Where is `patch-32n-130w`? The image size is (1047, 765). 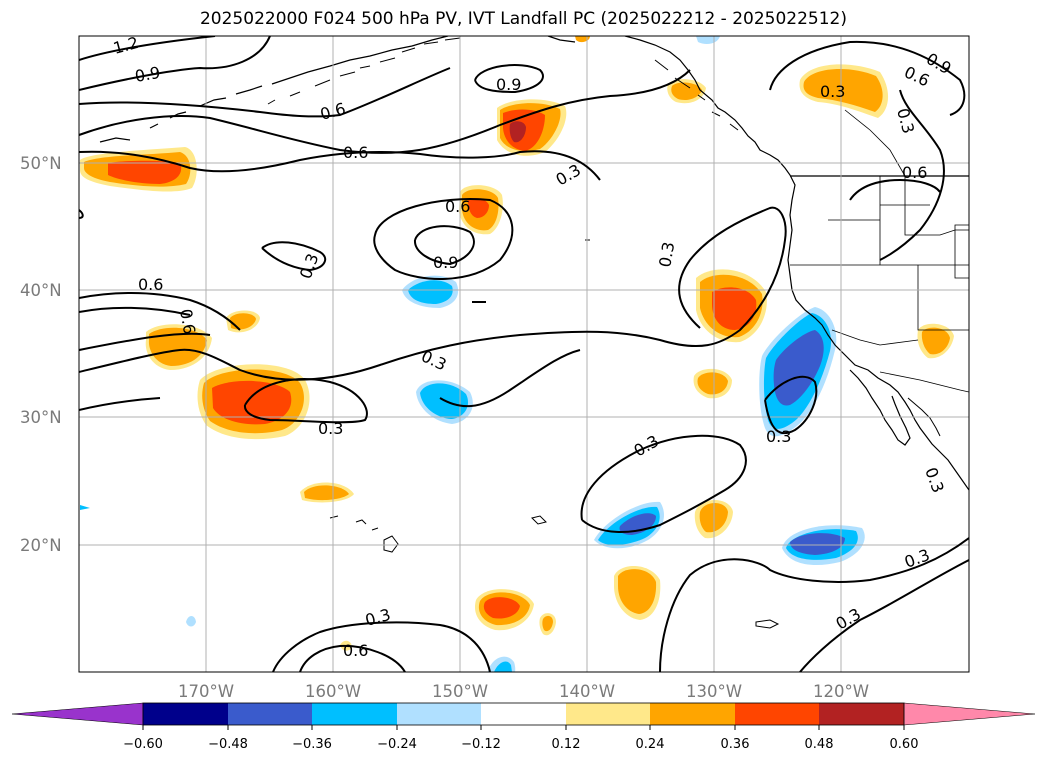
patch-32n-130w is located at coordinates (712, 383).